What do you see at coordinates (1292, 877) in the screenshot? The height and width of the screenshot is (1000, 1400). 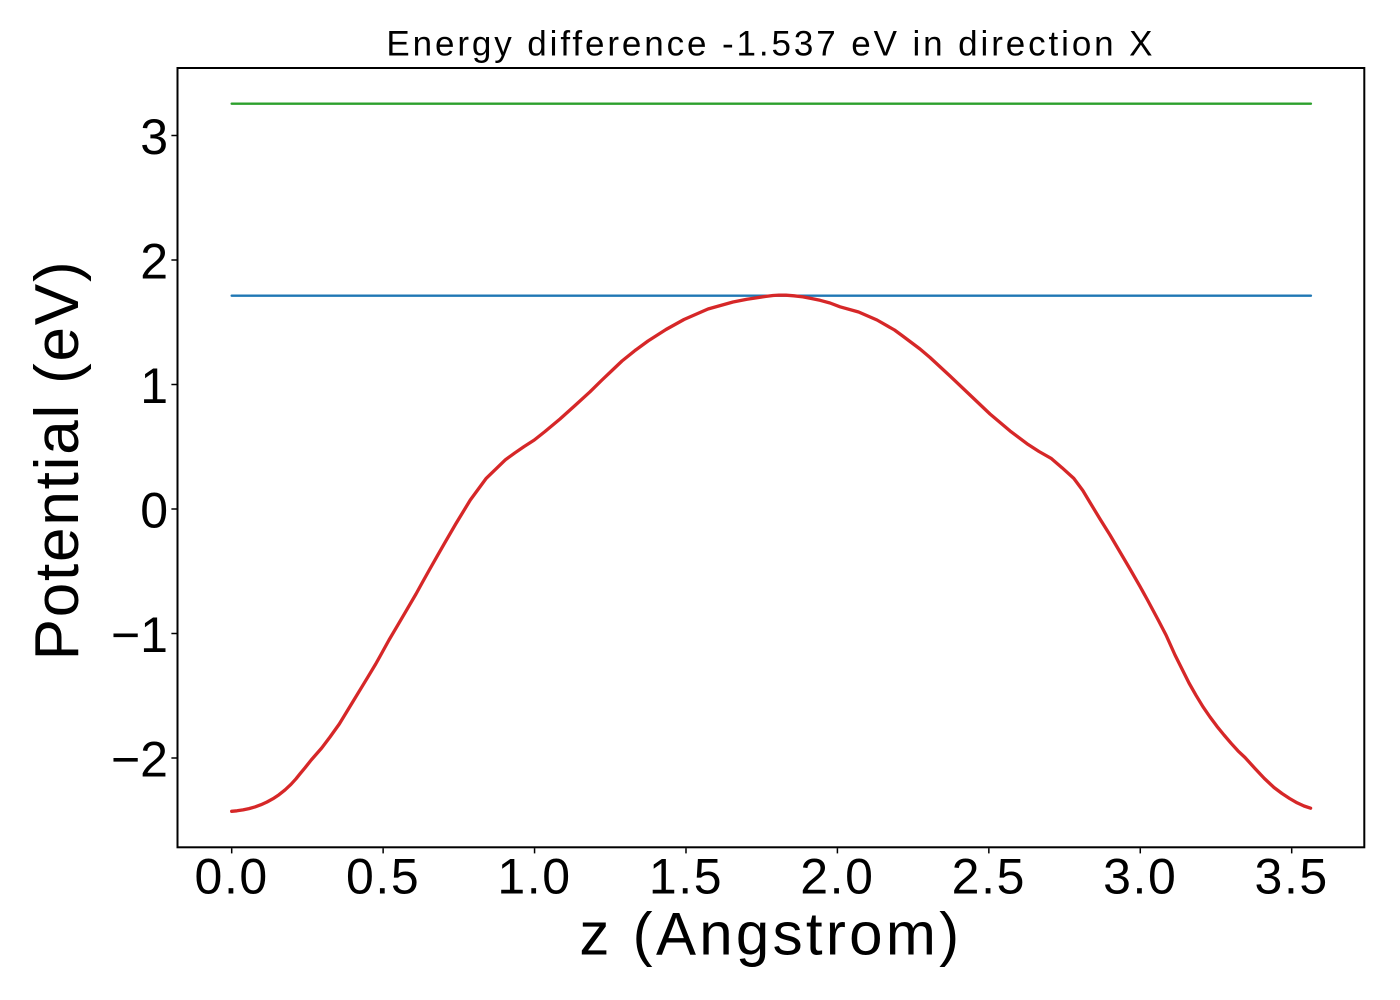 I see `svg-text: 3.5` at bounding box center [1292, 877].